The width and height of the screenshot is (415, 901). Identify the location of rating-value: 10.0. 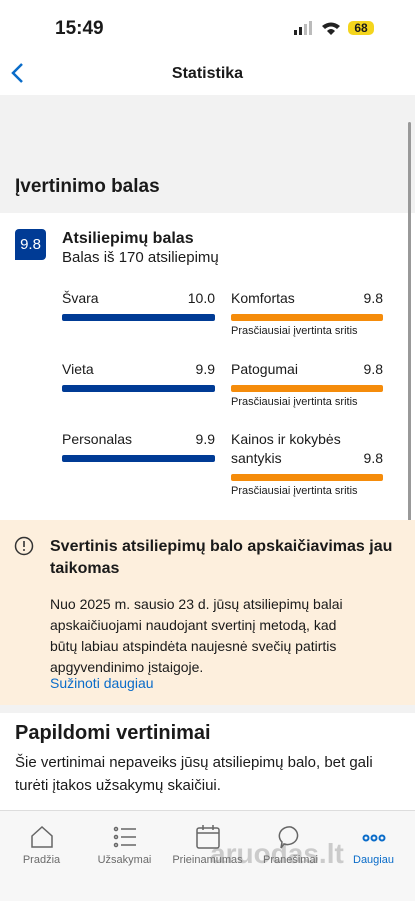
(201, 298).